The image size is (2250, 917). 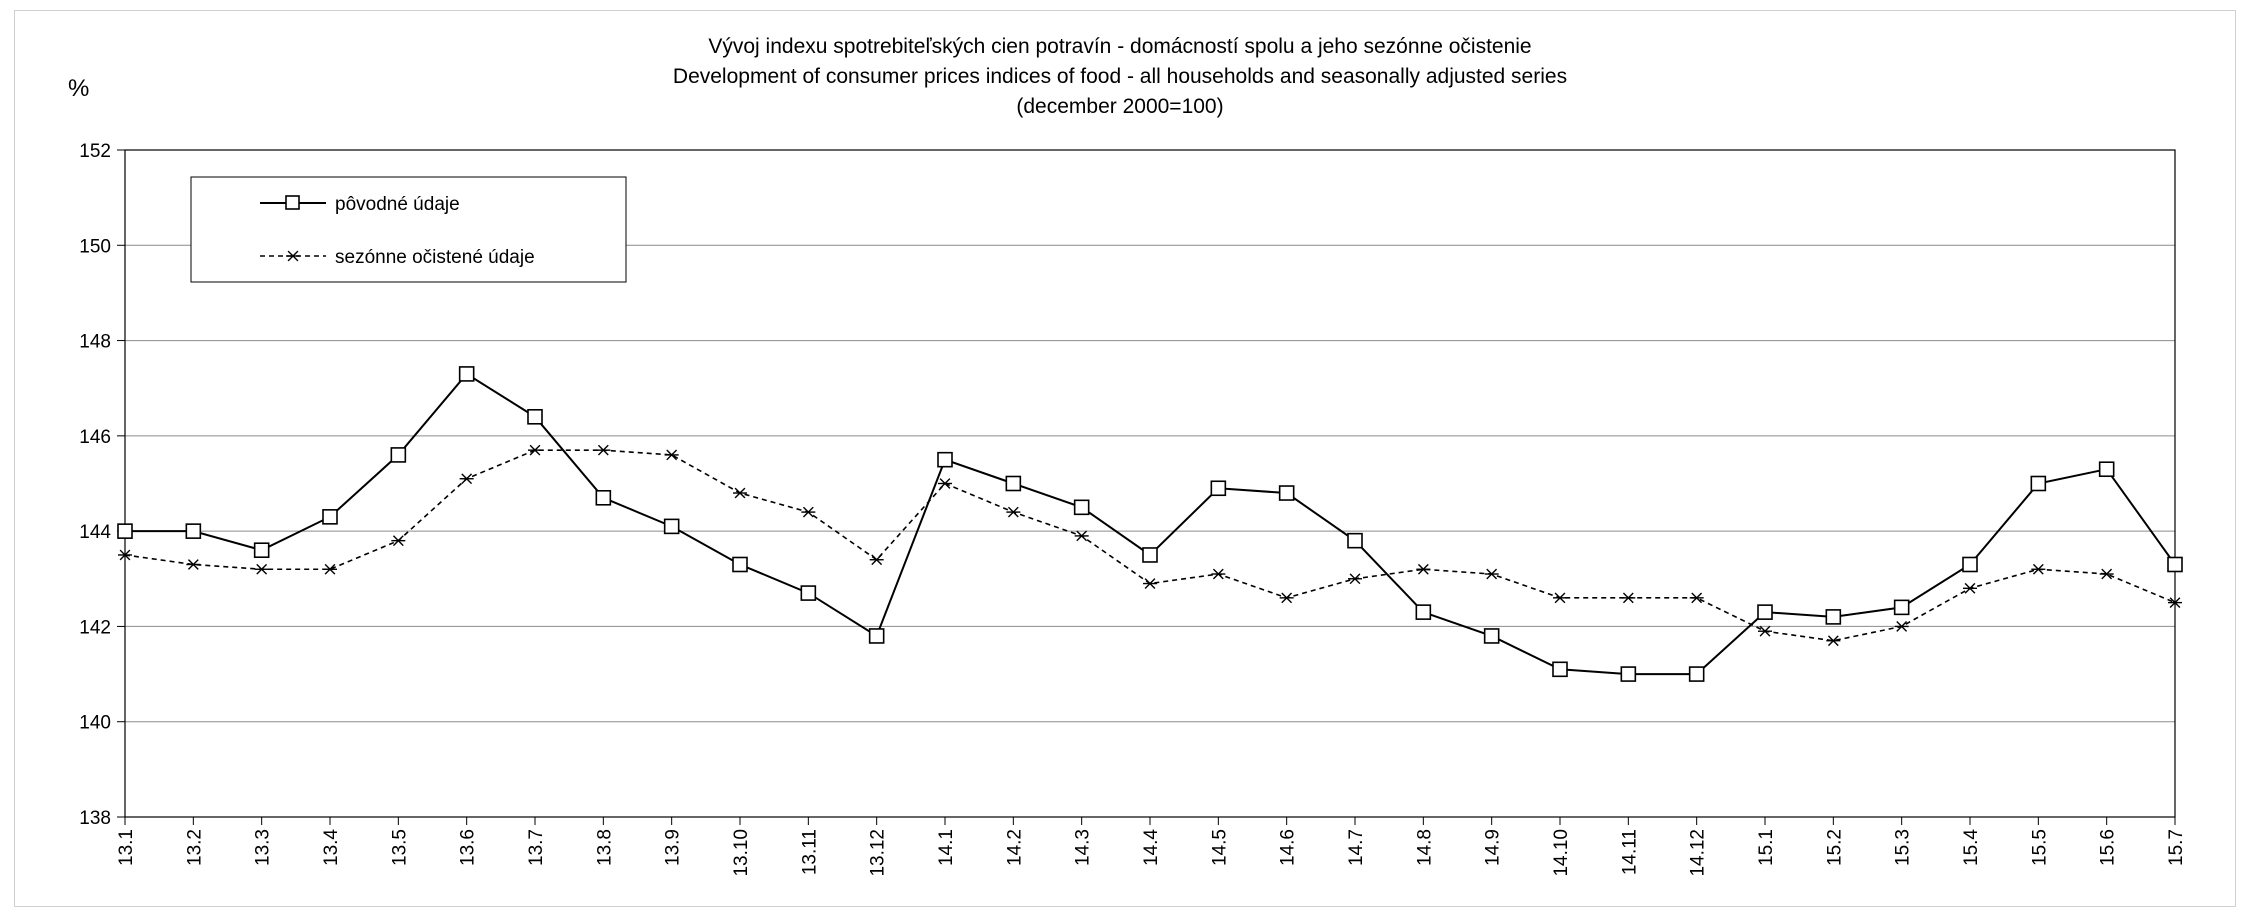 I want to click on x-tick-label: 15.6, so click(x=2108, y=847).